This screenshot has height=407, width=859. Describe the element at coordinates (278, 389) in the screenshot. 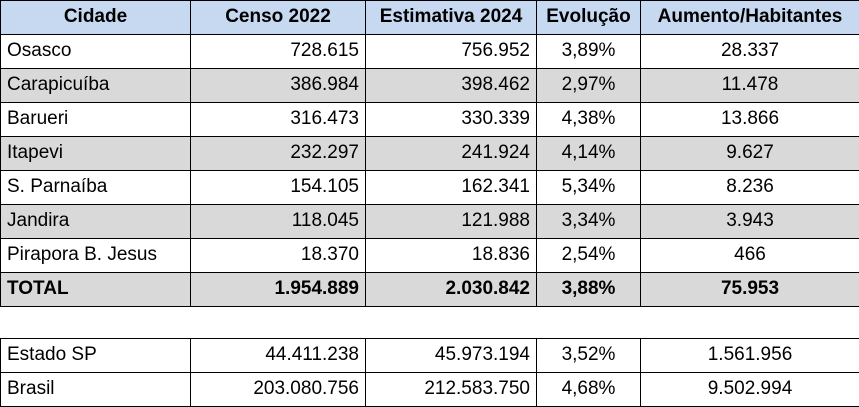

I see `summary-cell: 203.080.756` at that location.